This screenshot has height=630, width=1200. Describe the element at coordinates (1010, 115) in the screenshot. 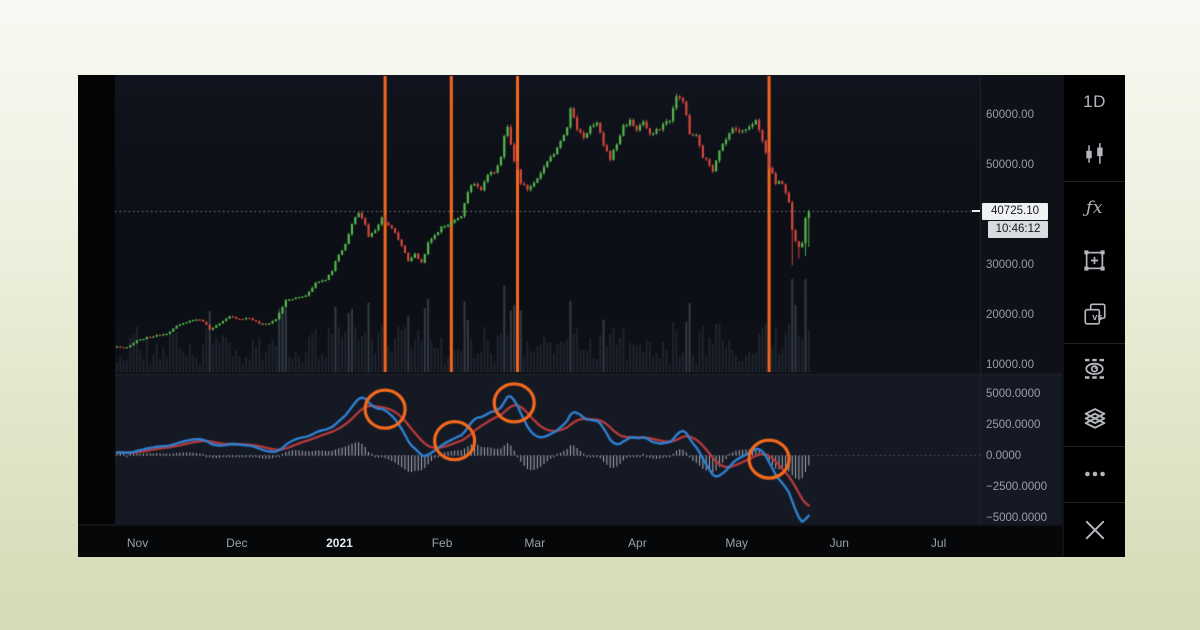

I see `price-tick-label: 60000.00` at that location.